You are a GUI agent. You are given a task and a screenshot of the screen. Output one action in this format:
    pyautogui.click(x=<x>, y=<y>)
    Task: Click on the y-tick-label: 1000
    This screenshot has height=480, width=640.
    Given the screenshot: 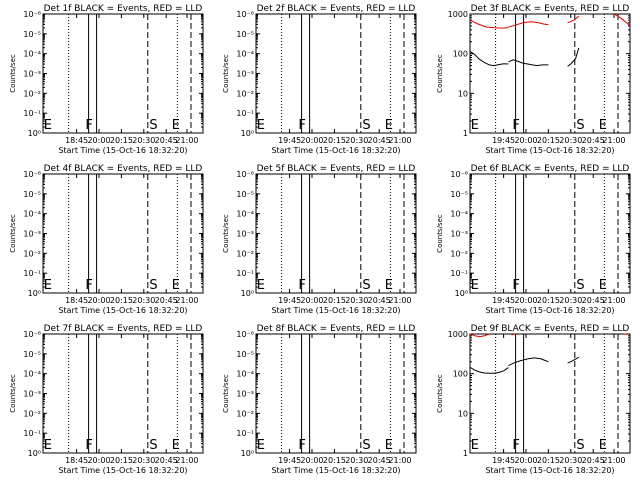 What is the action you would take?
    pyautogui.click(x=458, y=14)
    